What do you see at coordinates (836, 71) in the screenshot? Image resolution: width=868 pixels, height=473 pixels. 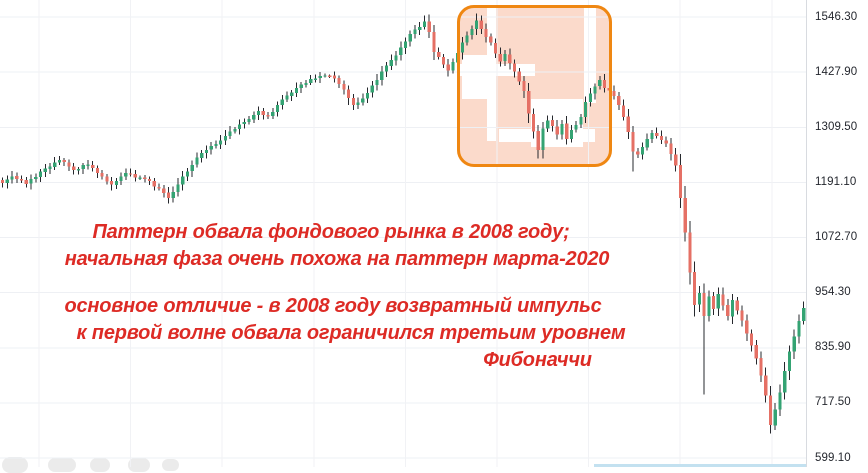 I see `y-axis-label: 1427.90` at bounding box center [836, 71].